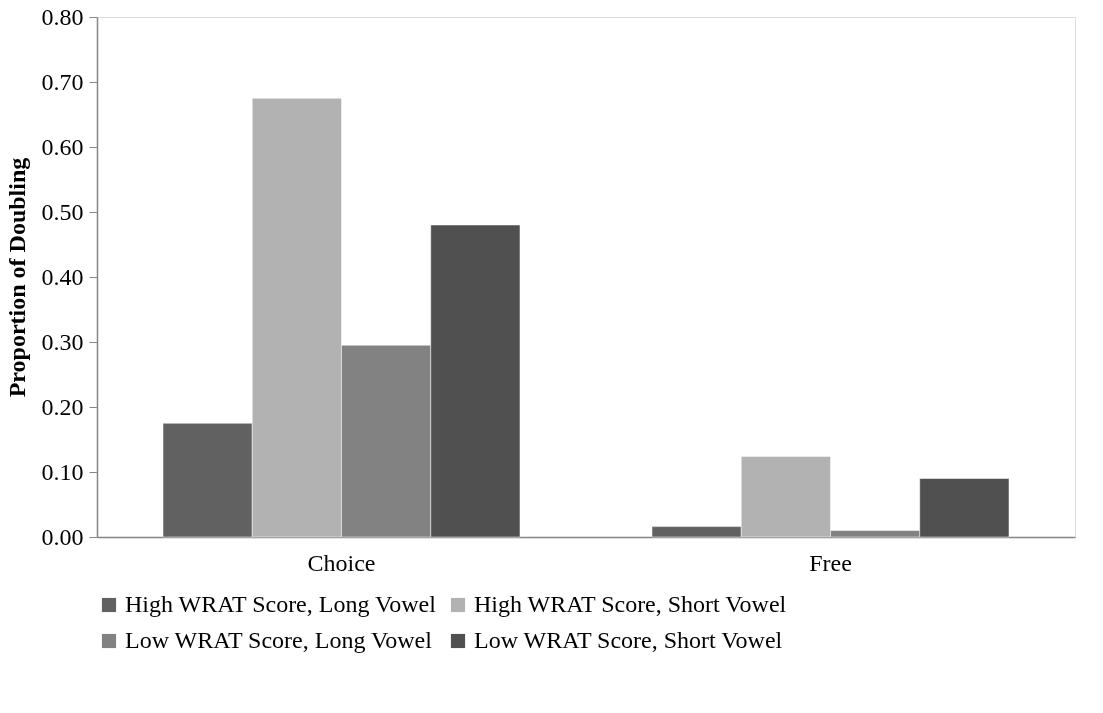 The width and height of the screenshot is (1103, 713). I want to click on y-tick-label: 0.60, so click(62, 146).